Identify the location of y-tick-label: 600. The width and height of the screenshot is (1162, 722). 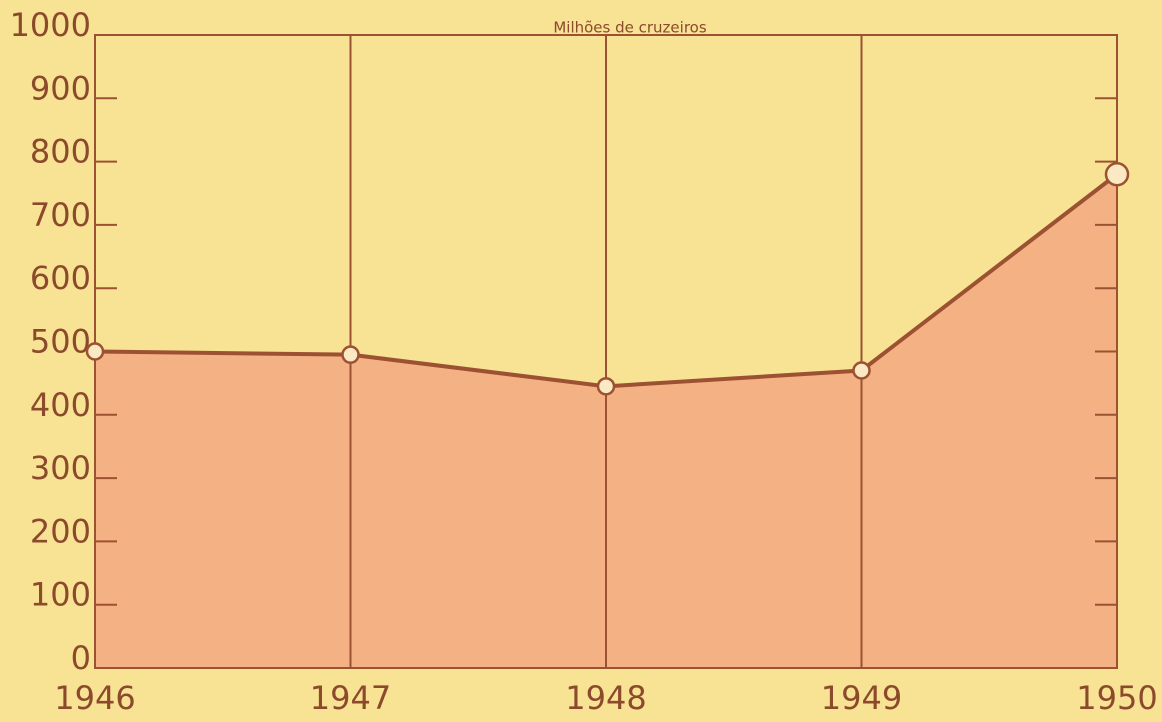
(60, 278).